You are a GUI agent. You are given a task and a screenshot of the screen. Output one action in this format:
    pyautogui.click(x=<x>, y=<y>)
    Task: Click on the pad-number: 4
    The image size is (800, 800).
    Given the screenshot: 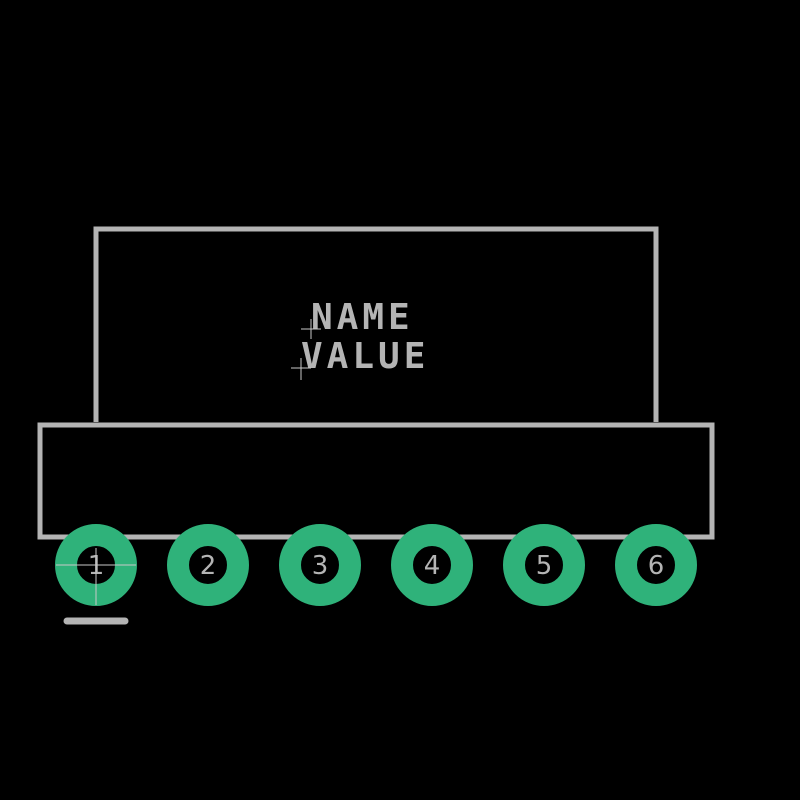 What is the action you would take?
    pyautogui.click(x=432, y=566)
    